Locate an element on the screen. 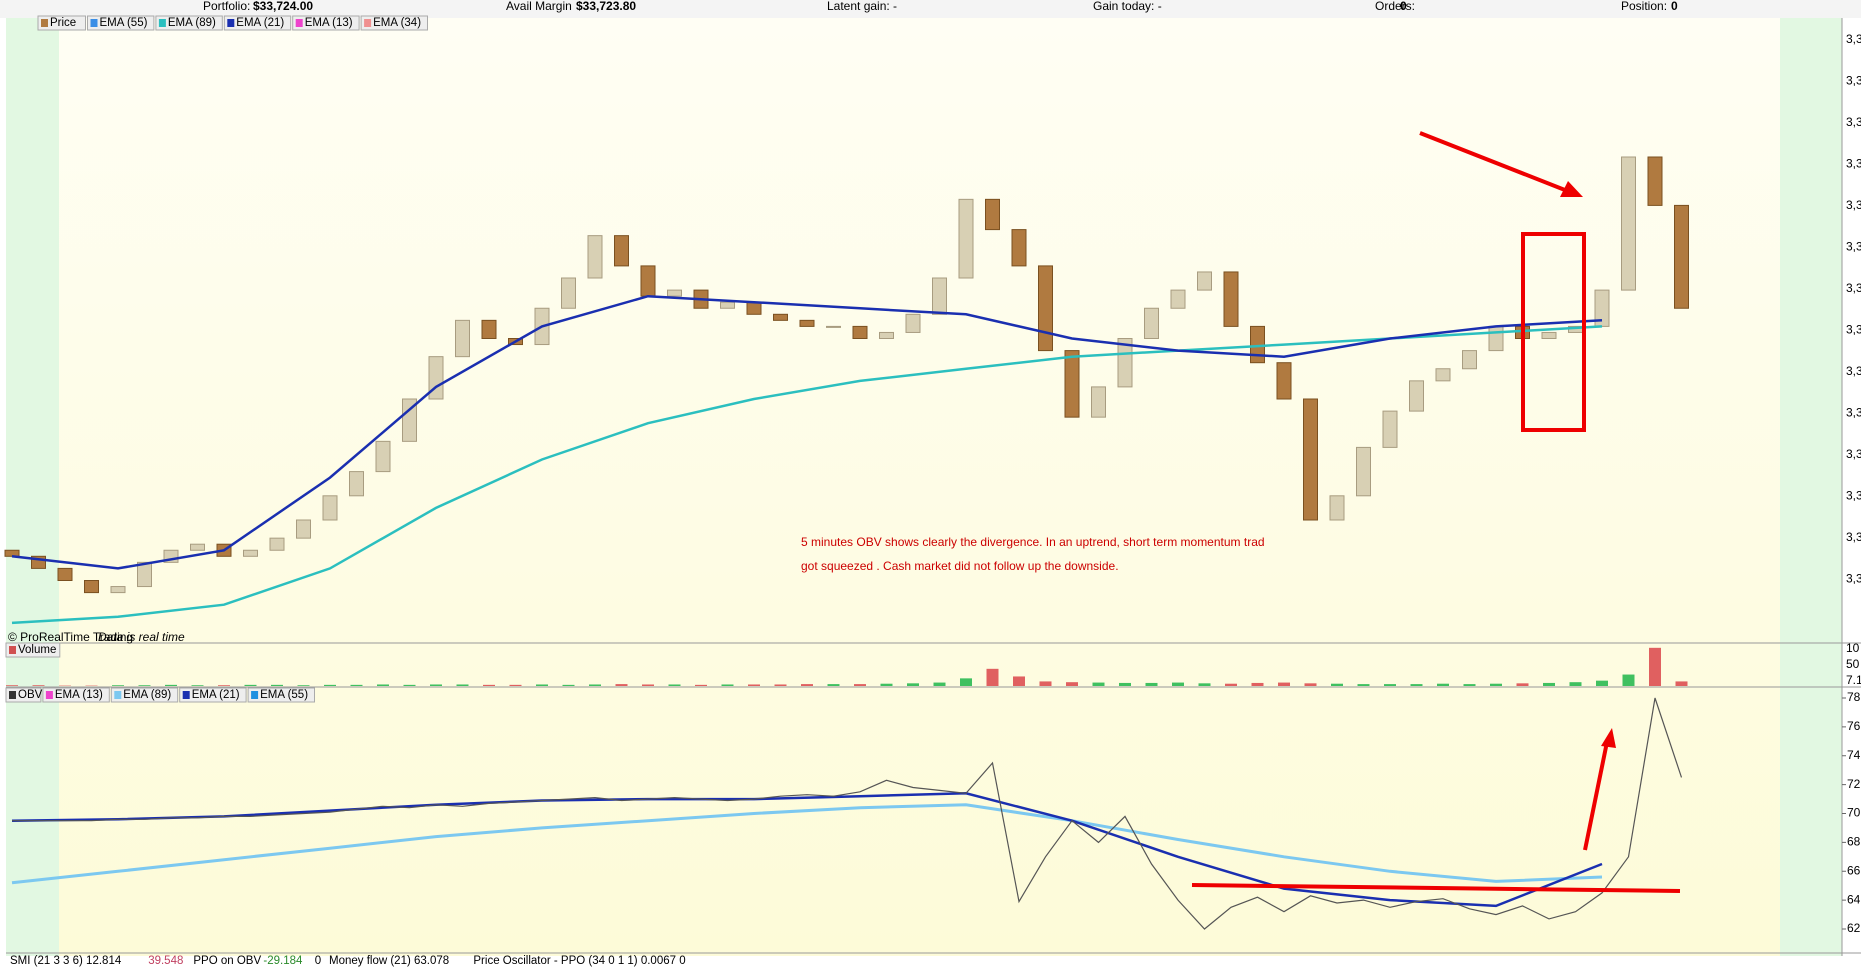 The image size is (1861, 979). credit-note: Data is real time is located at coordinates (141, 637).